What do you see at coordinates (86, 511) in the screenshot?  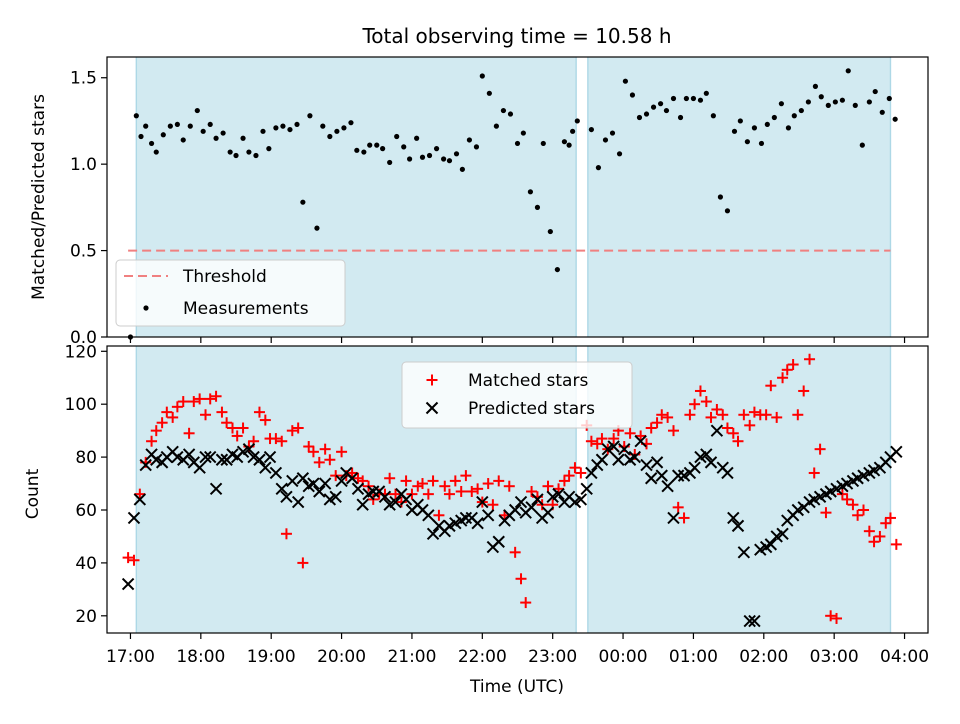 I see `bottom-y-tick-label-2: 60` at bounding box center [86, 511].